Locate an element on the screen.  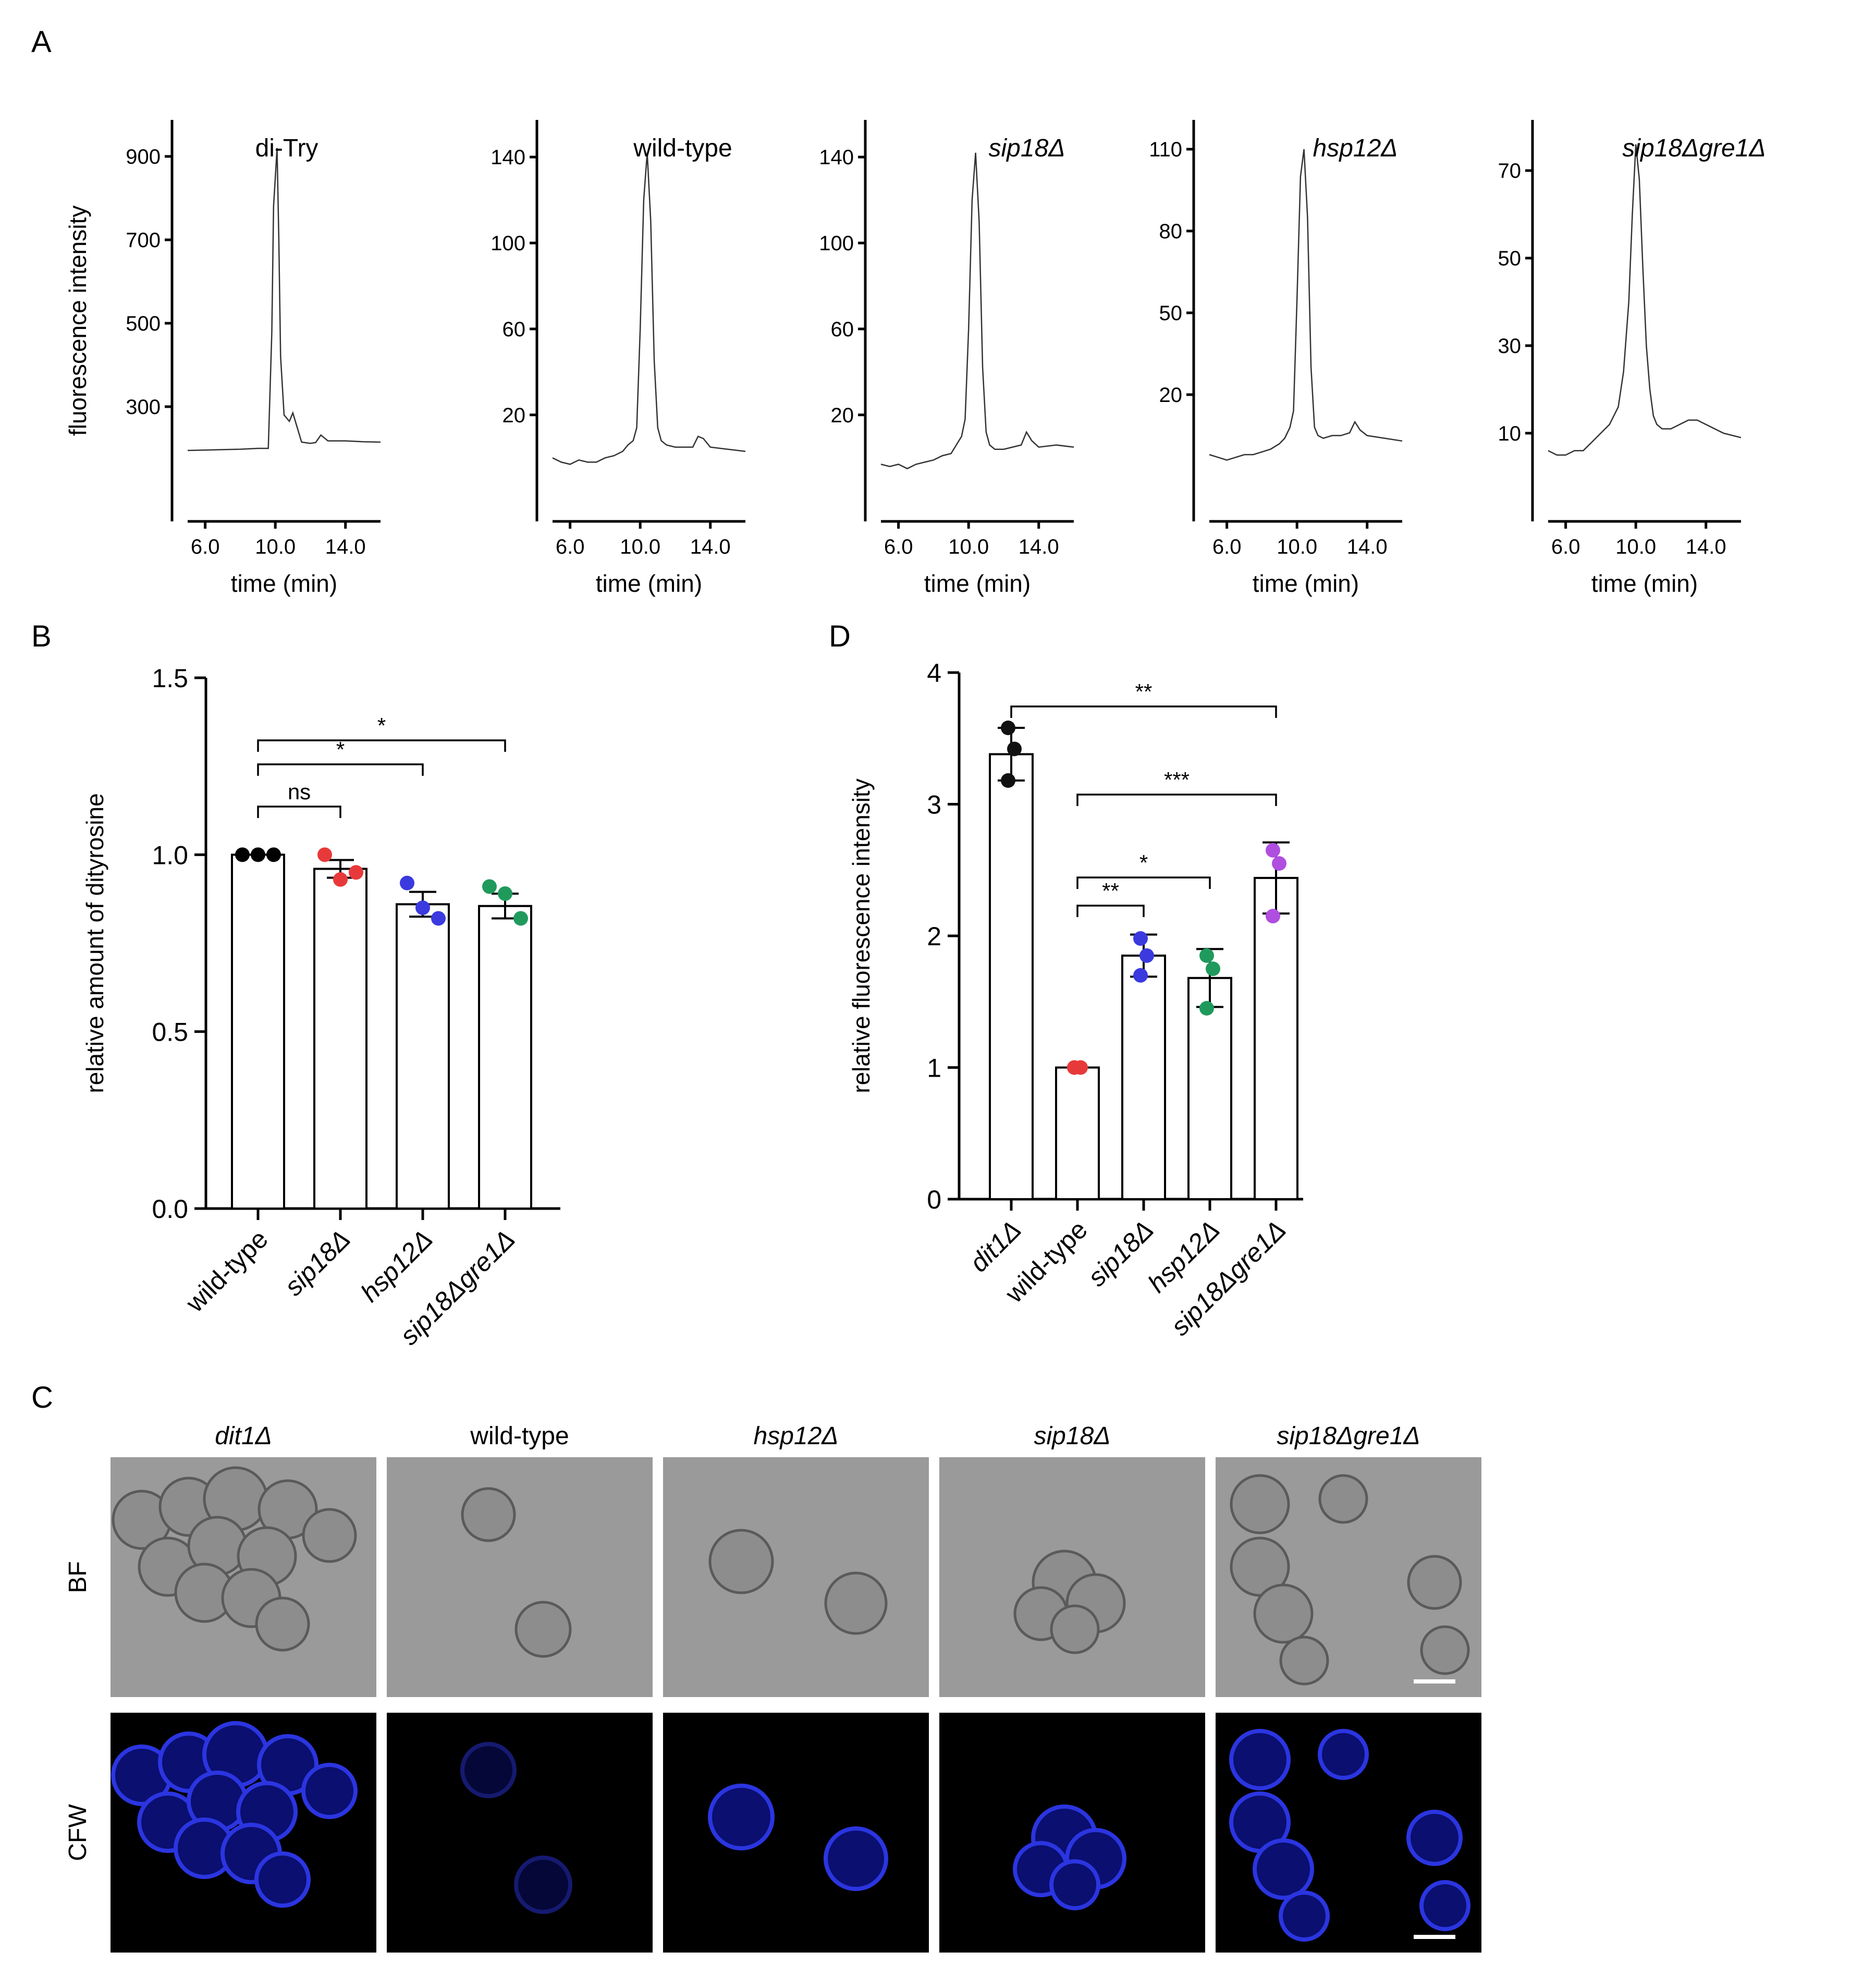
y-tick-label: 2 is located at coordinates (934, 936).